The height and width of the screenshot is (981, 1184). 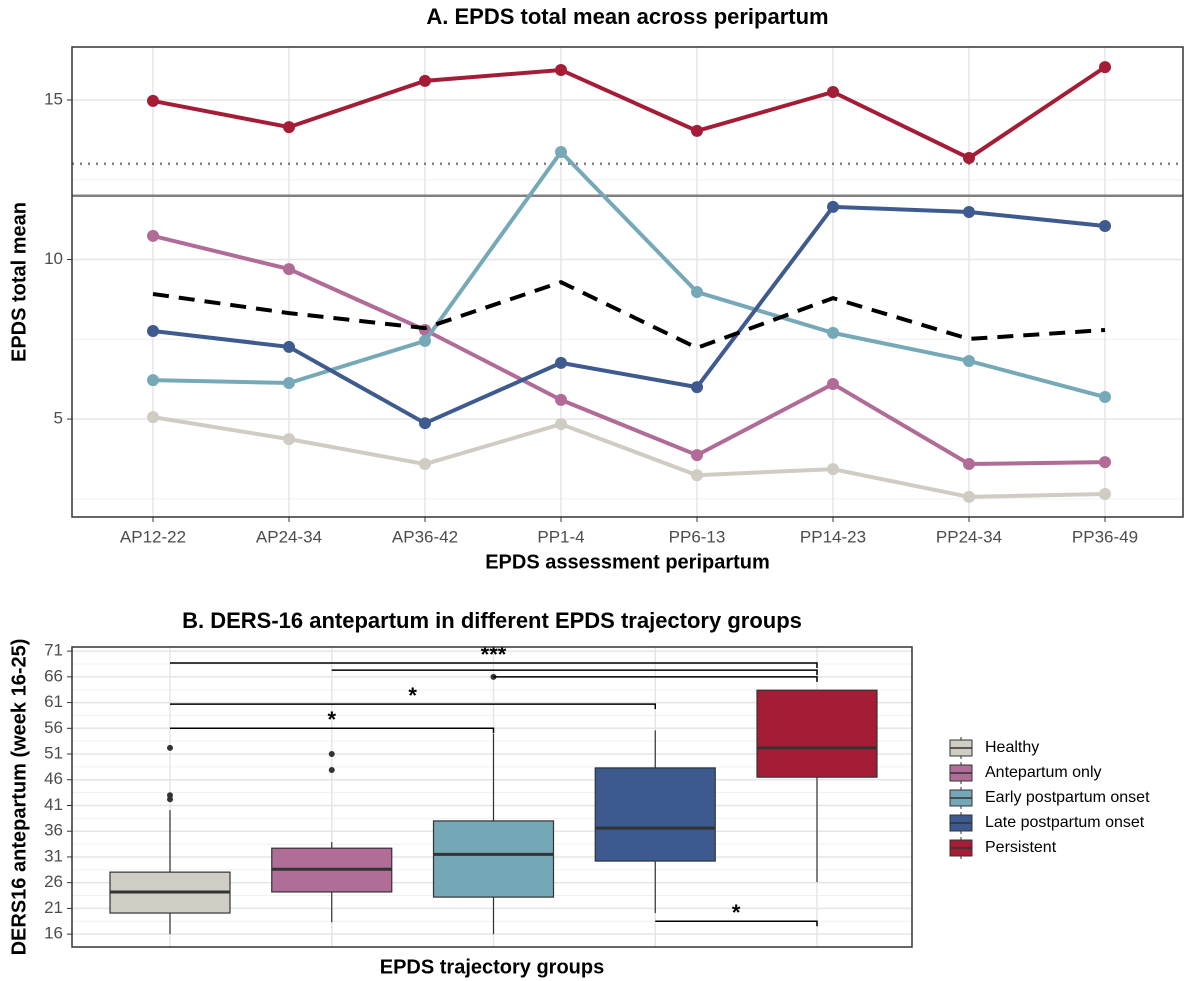 What do you see at coordinates (153, 536) in the screenshot?
I see `x-tick-label: AP12-22` at bounding box center [153, 536].